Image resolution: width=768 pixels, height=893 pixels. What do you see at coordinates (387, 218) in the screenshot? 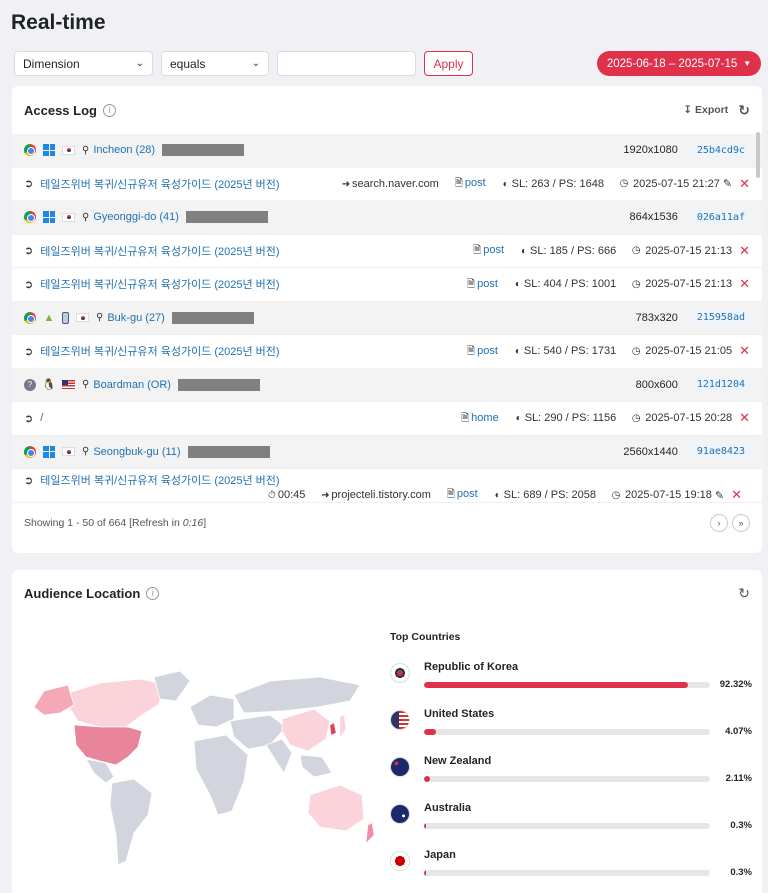
I see `visit-row: ⚲ Gyeonggi-do (41) 864x1536 026a11af` at bounding box center [387, 218].